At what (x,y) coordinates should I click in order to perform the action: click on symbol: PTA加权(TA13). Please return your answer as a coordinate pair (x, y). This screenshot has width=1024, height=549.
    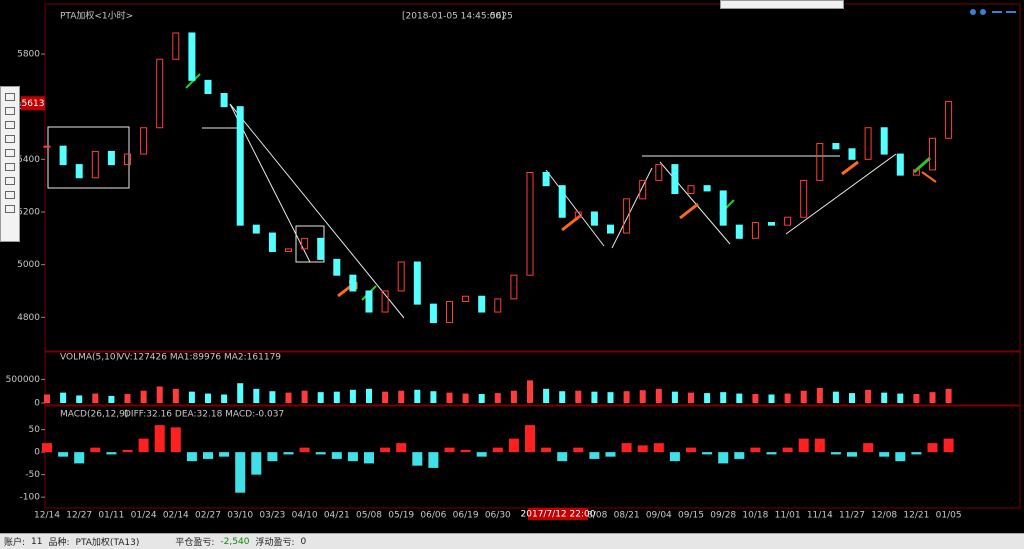
    Looking at the image, I should click on (107, 543).